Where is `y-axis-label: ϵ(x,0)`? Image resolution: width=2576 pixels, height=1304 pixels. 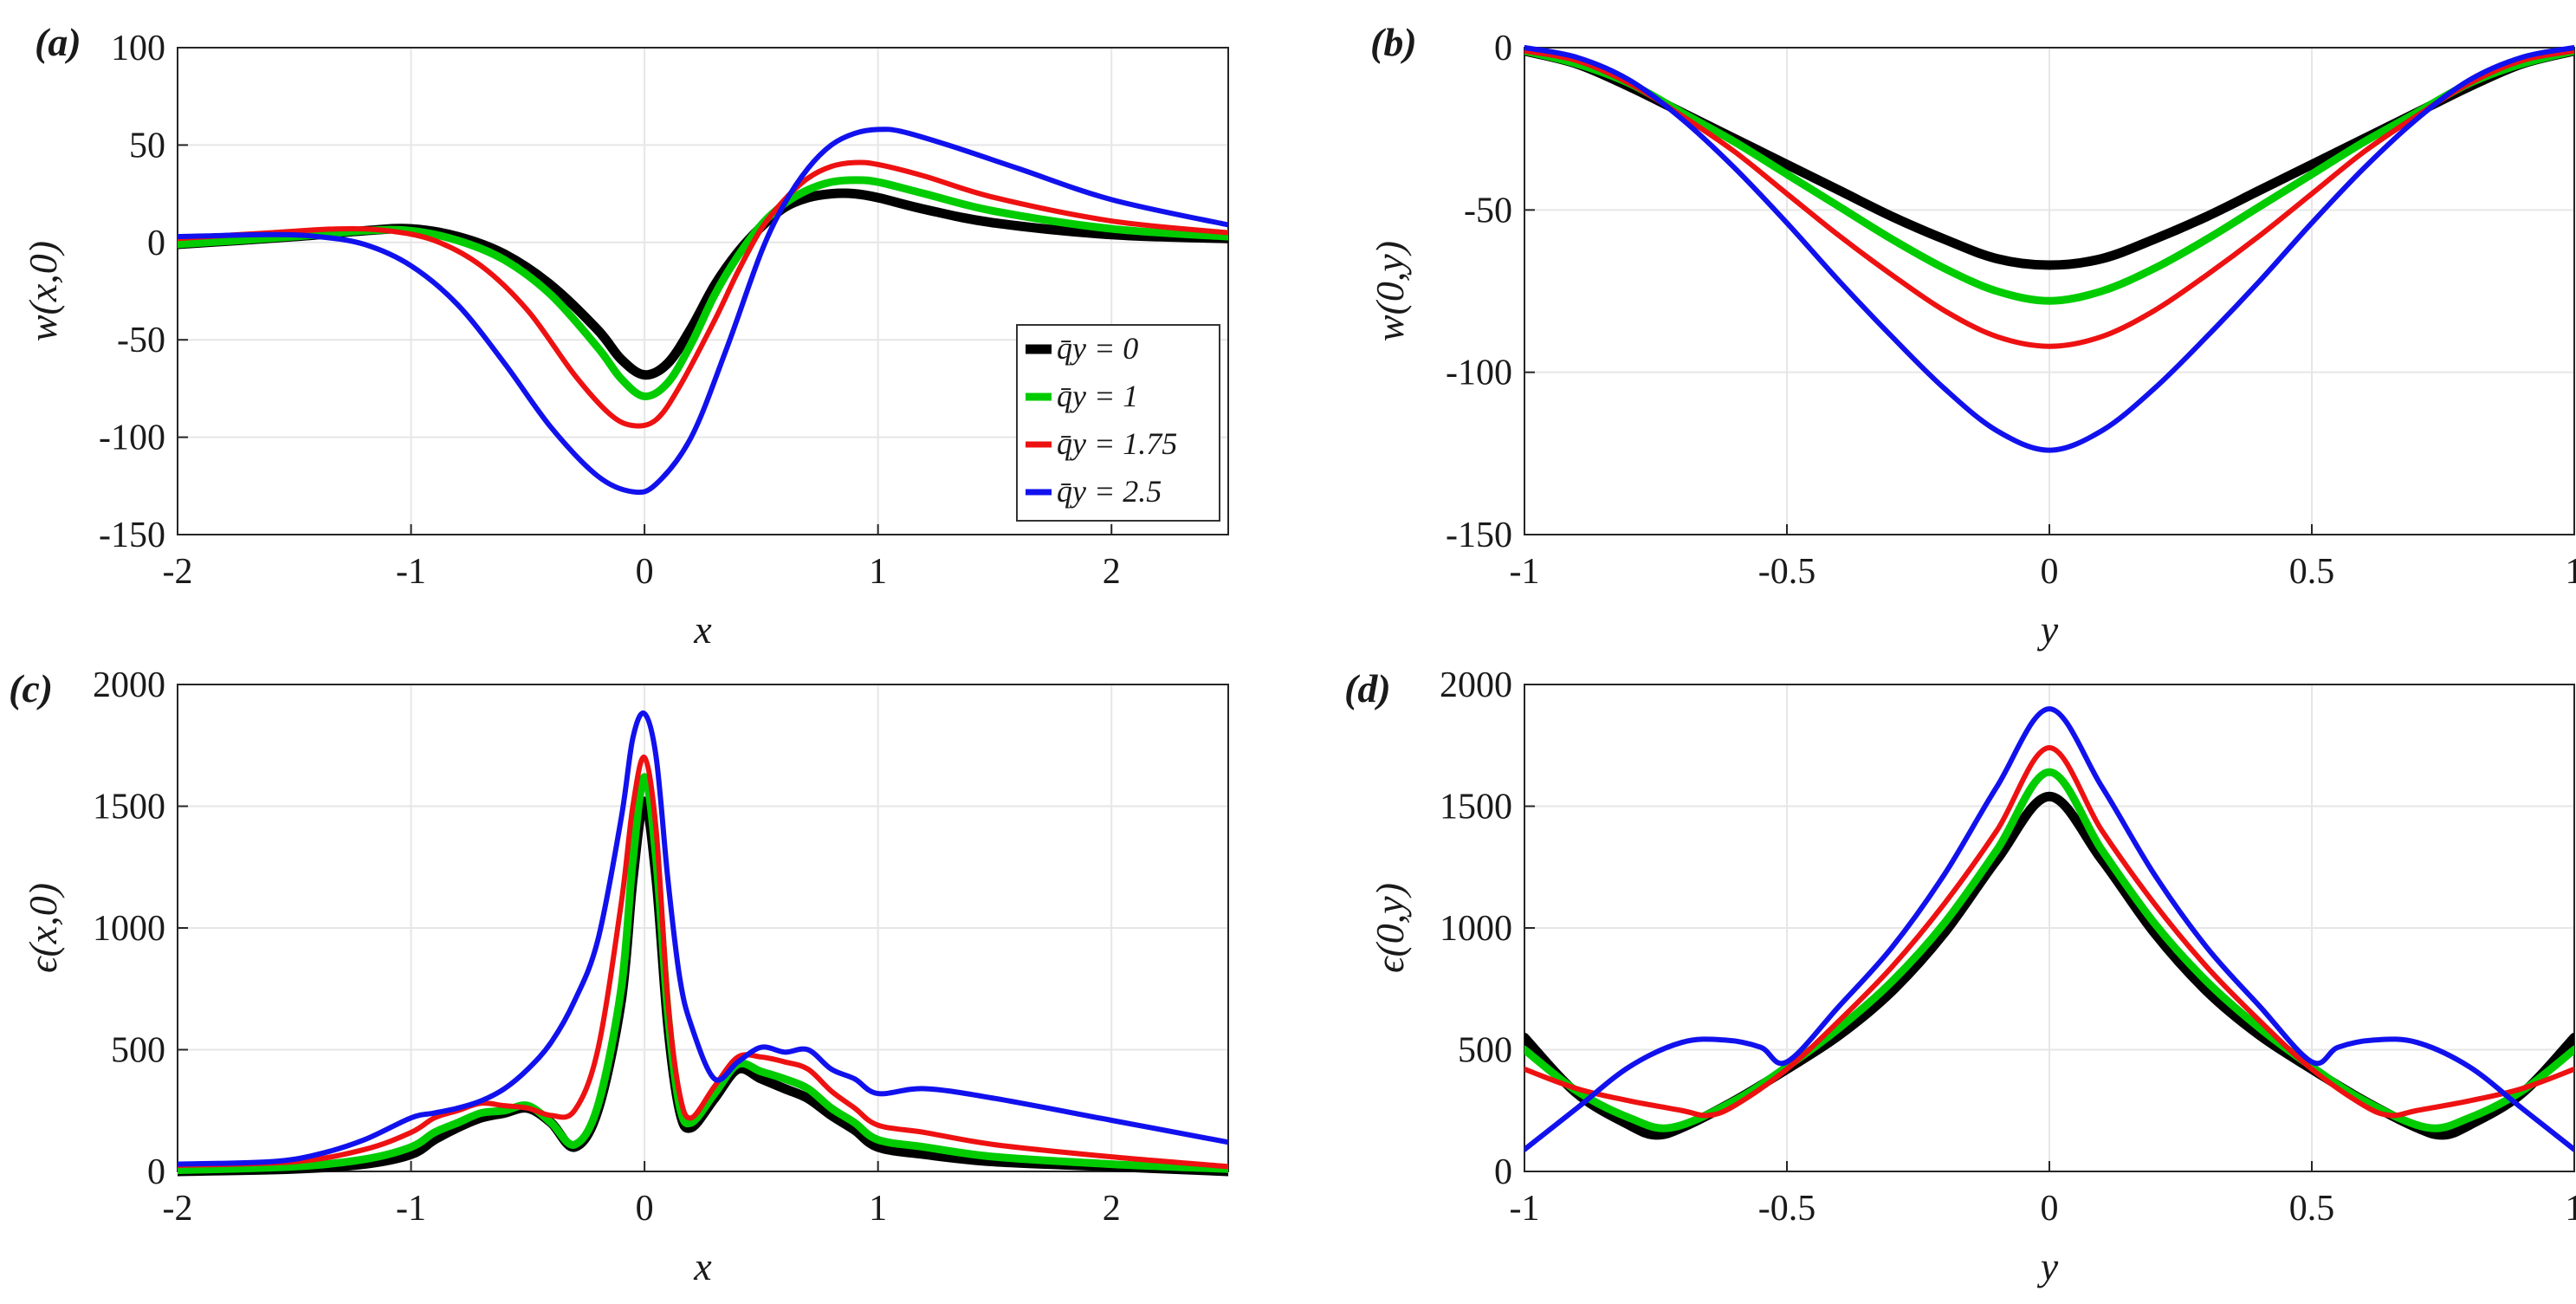 y-axis-label: ϵ(x,0) is located at coordinates (43, 928).